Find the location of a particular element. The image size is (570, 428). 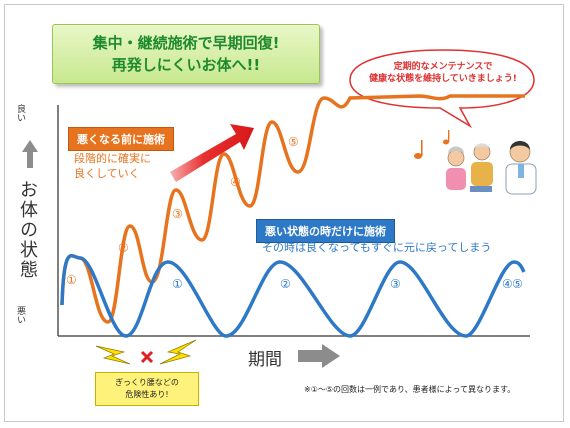

orange-desc-line-2: 良くしていく is located at coordinates (107, 173).